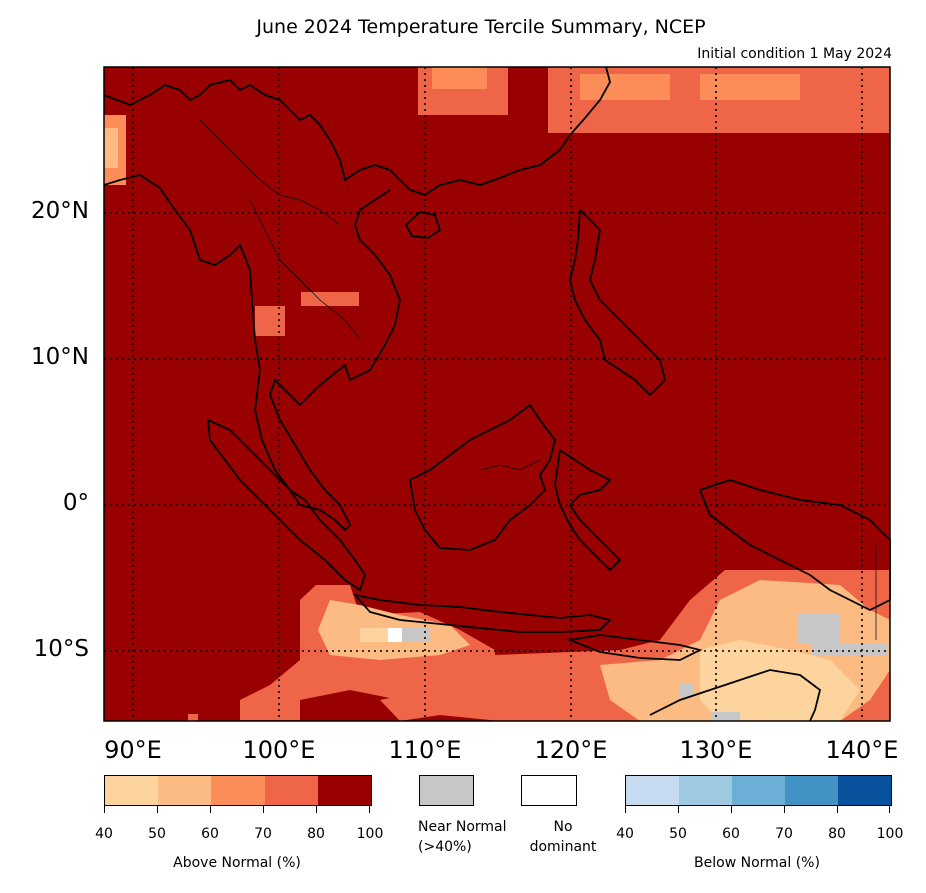 This screenshot has width=926, height=893. What do you see at coordinates (549, 790) in the screenshot?
I see `swatch-no-dominant` at bounding box center [549, 790].